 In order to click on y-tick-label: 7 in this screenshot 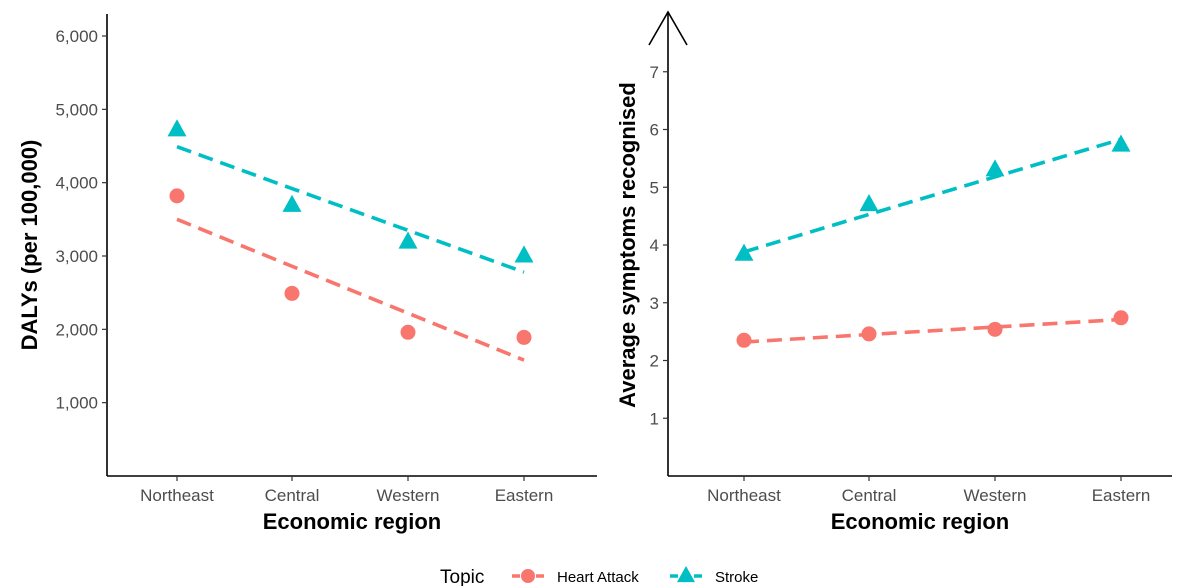, I will do `click(654, 72)`.